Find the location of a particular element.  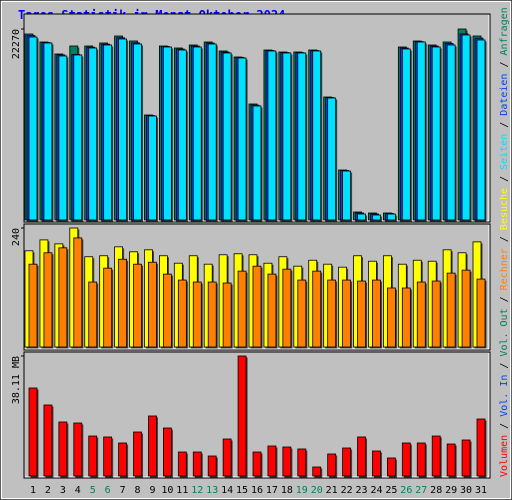

y-tick-label: 240 is located at coordinates (16, 237).